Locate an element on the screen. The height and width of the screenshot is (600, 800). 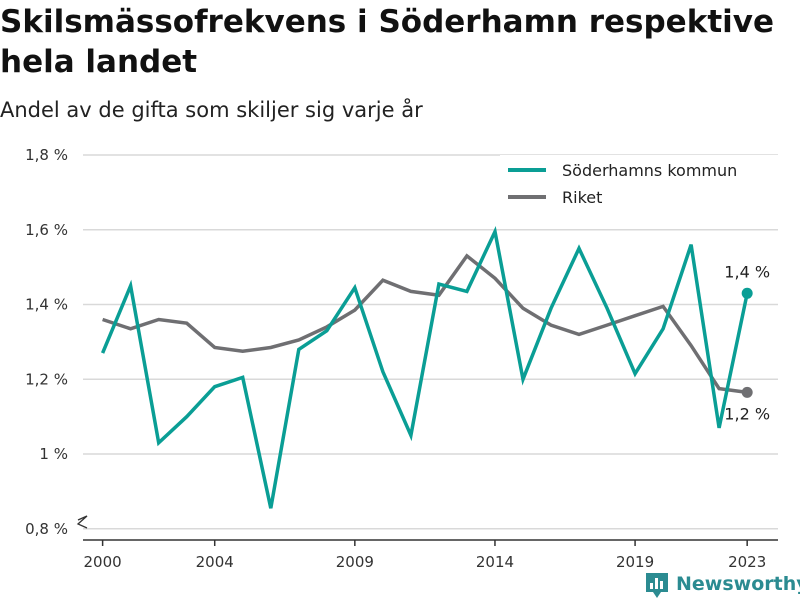
legend-label-riket: Riket is located at coordinates (582, 197).